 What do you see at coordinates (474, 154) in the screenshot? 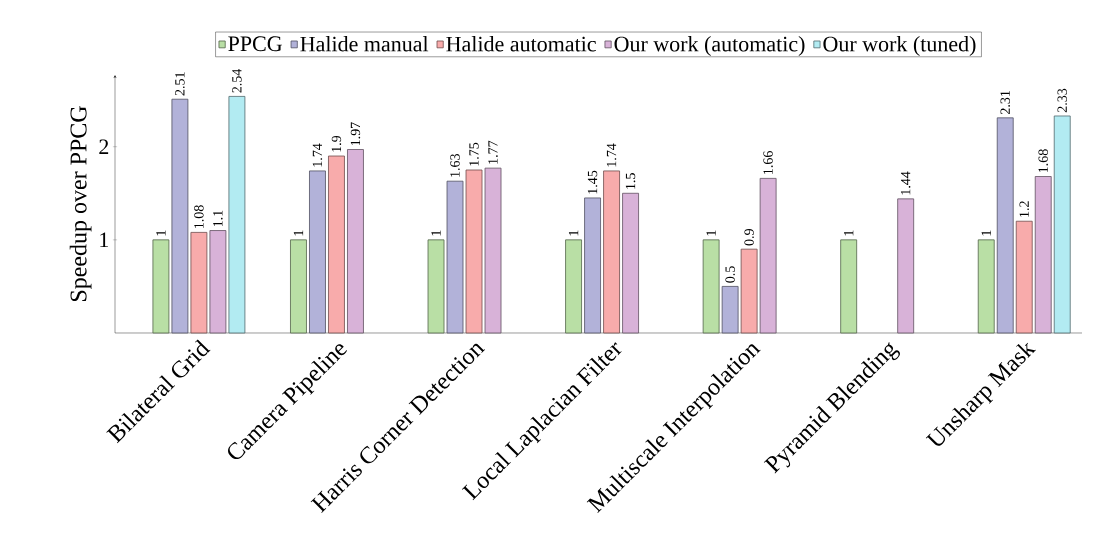
I see `data-label: 1.75` at bounding box center [474, 154].